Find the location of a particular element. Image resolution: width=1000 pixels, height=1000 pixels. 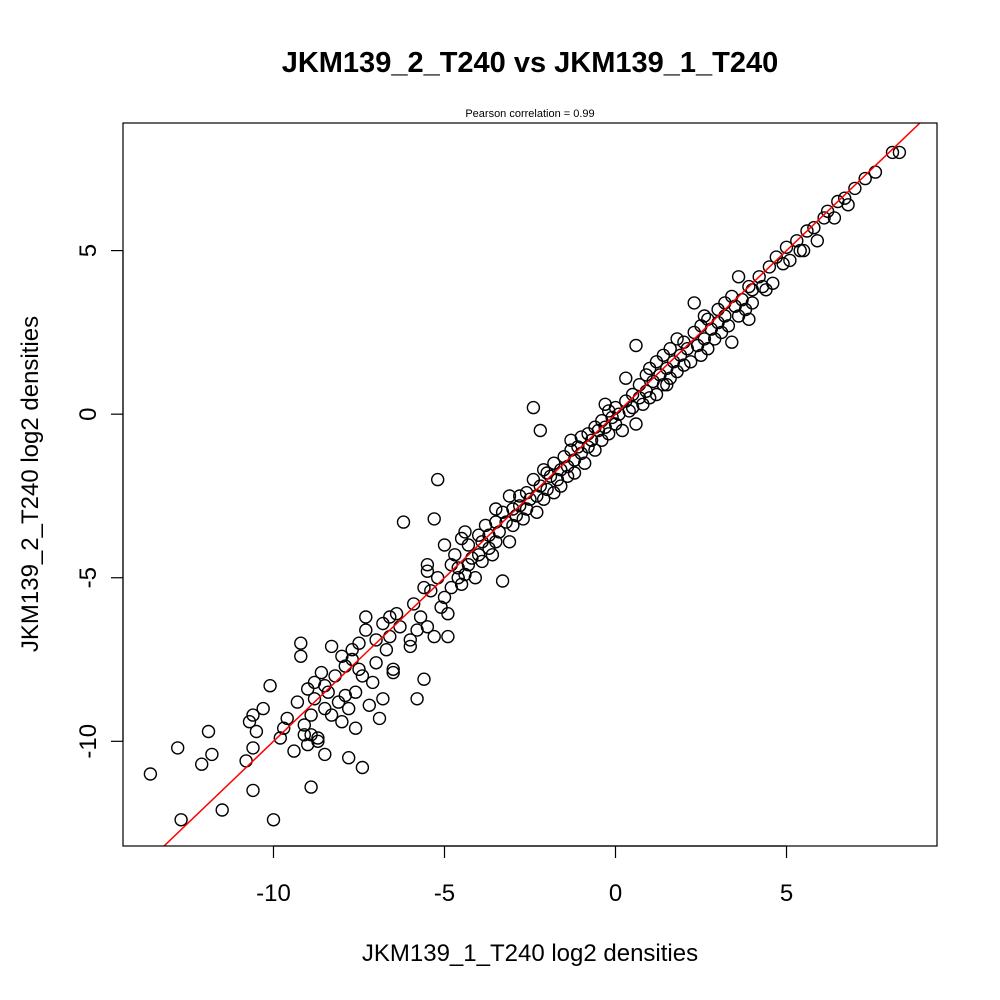

x-tick-label: 5 is located at coordinates (786, 893).